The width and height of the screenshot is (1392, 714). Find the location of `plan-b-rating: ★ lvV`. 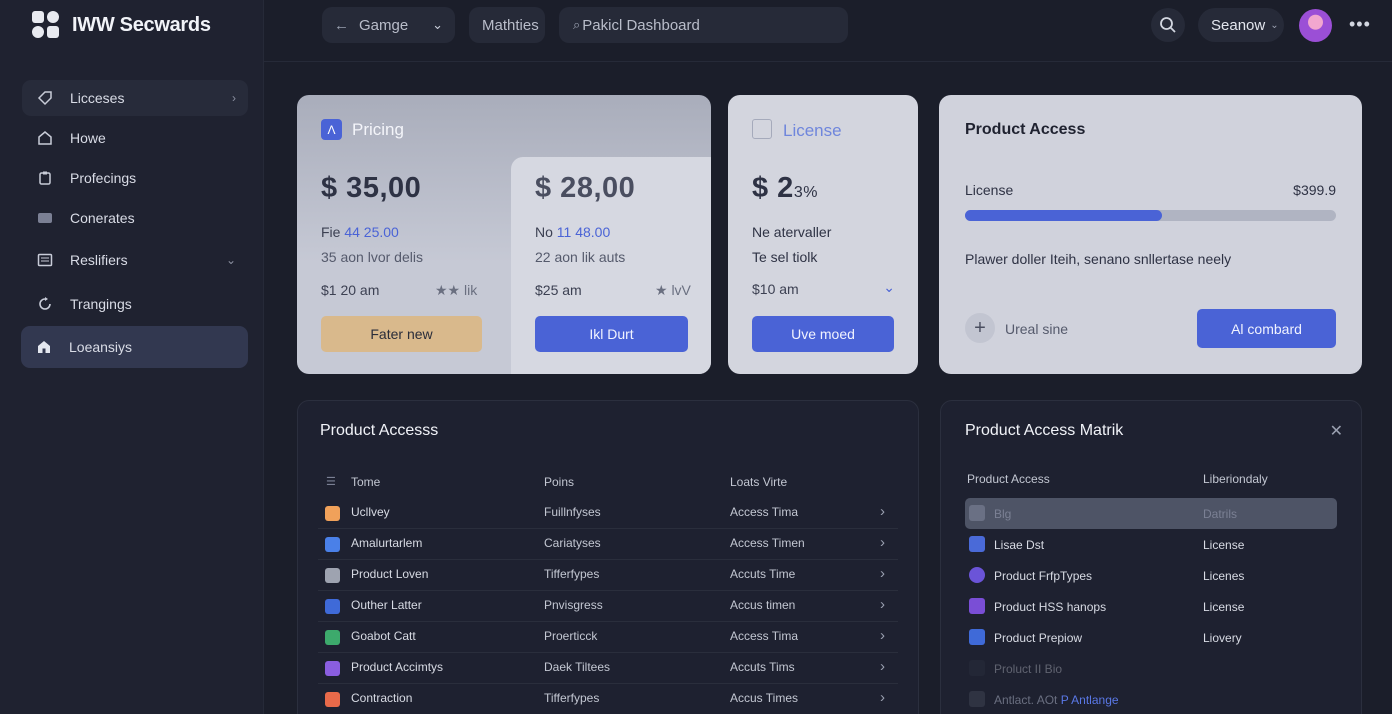

plan-b-rating: ★ lvV is located at coordinates (673, 290).